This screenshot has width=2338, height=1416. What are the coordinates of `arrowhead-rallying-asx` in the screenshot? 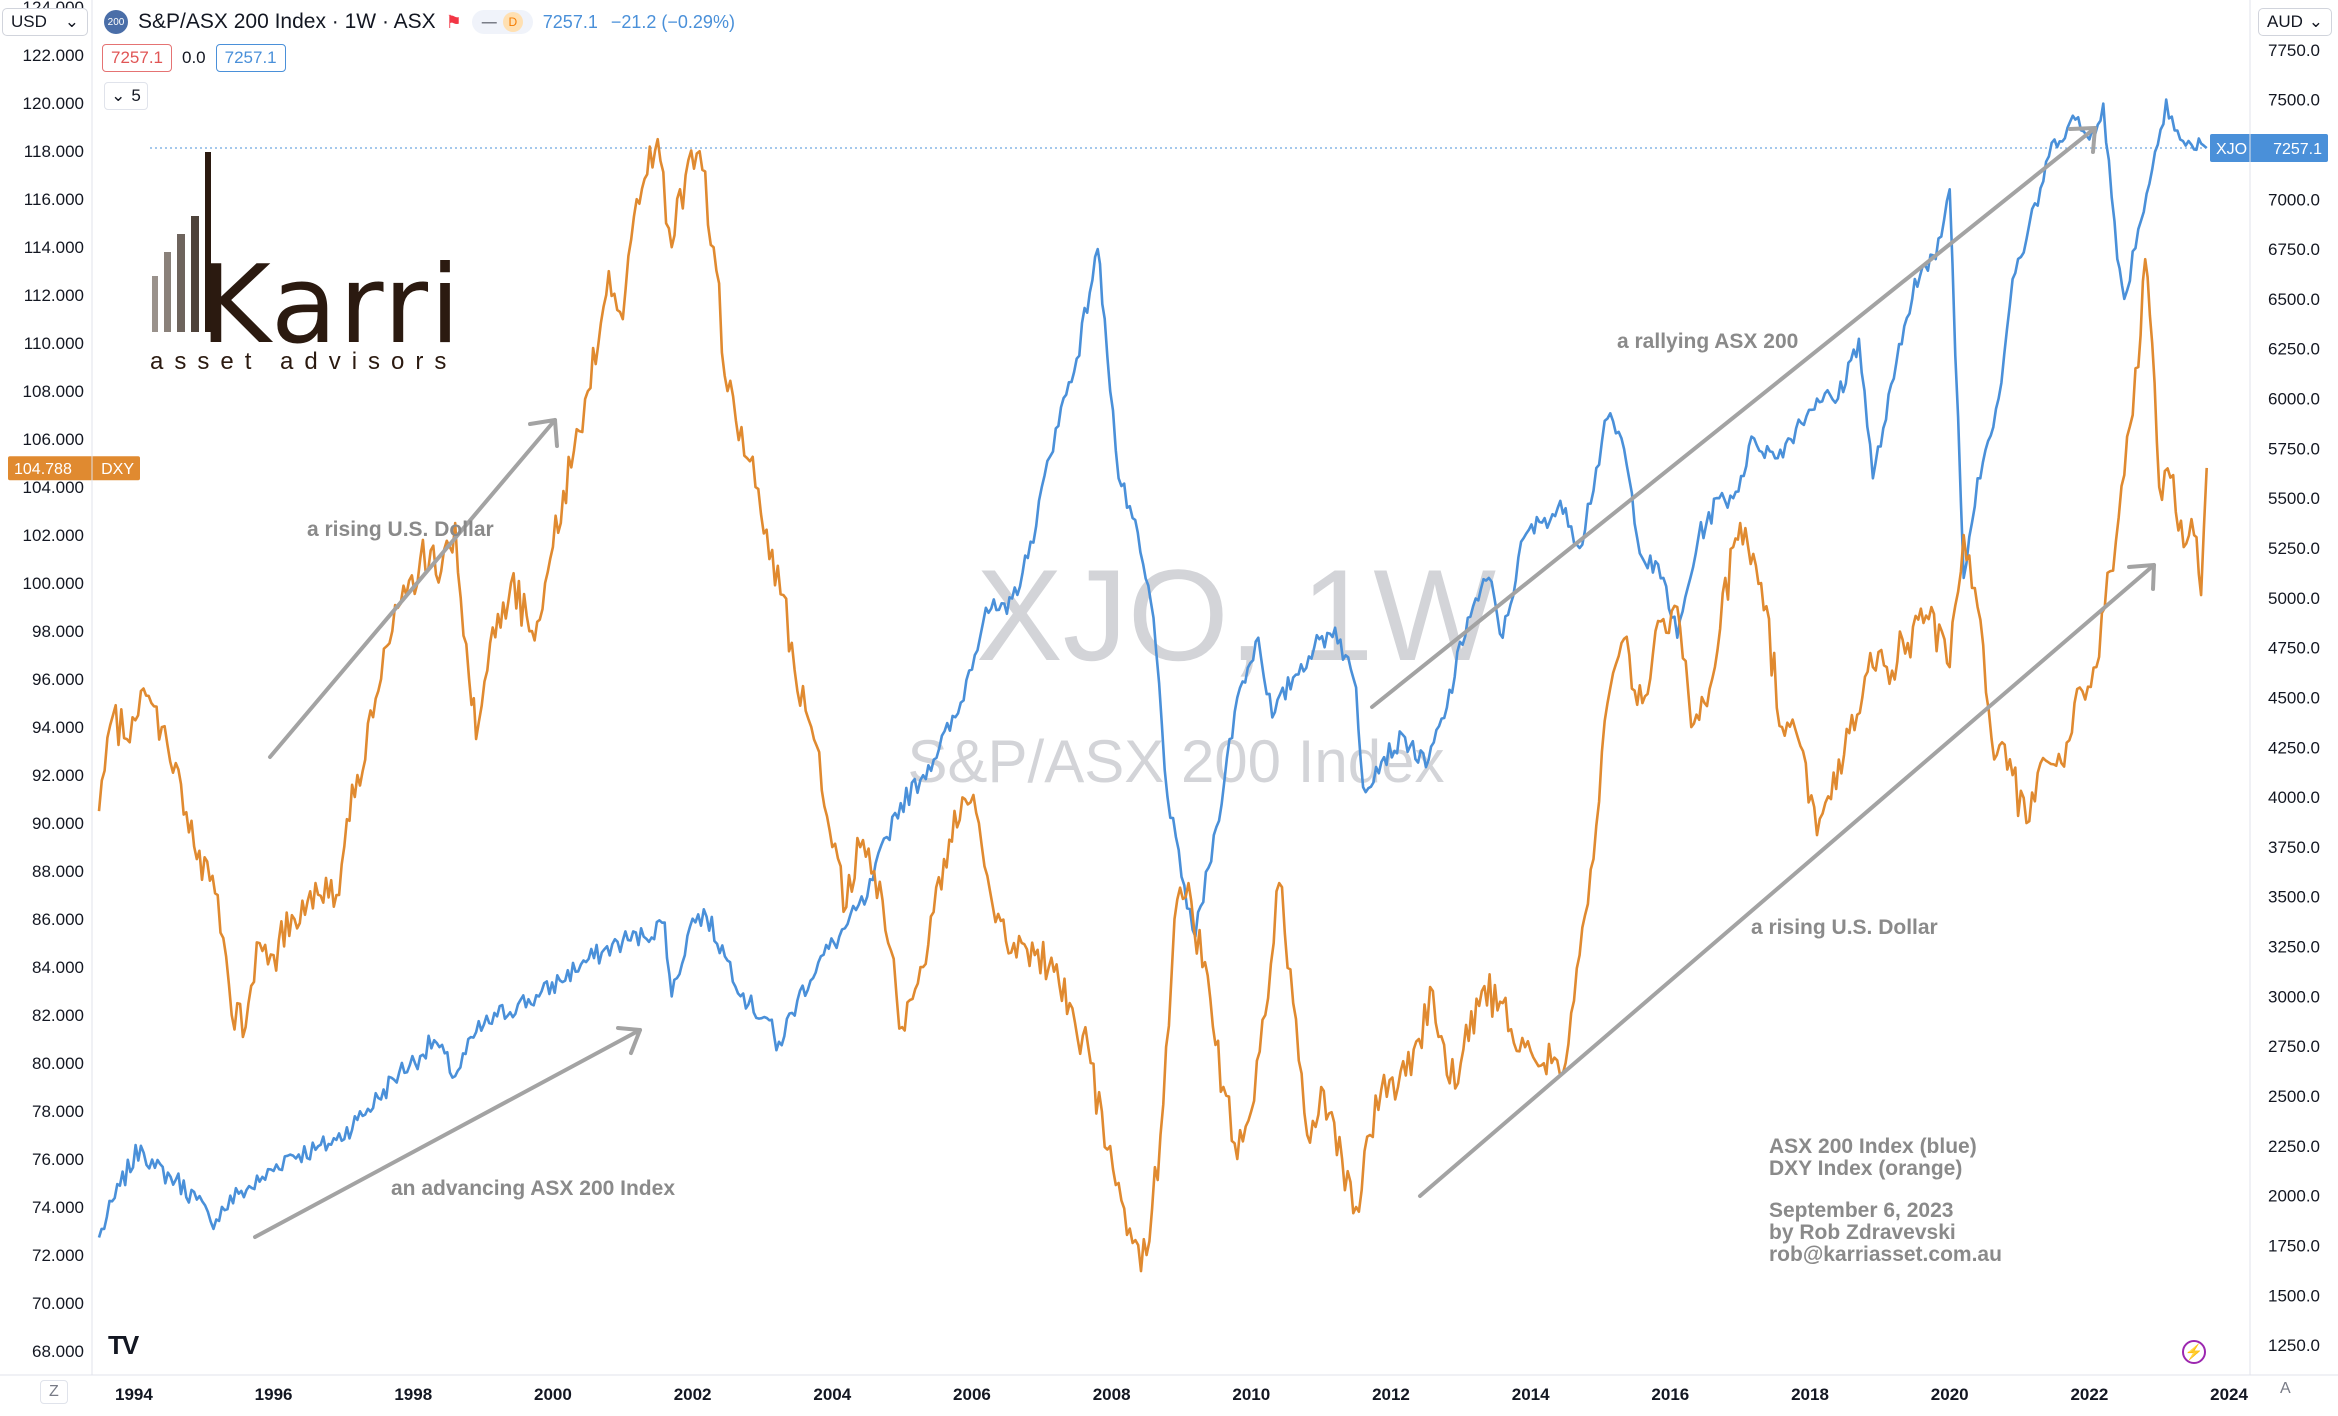 It's located at (2082, 140).